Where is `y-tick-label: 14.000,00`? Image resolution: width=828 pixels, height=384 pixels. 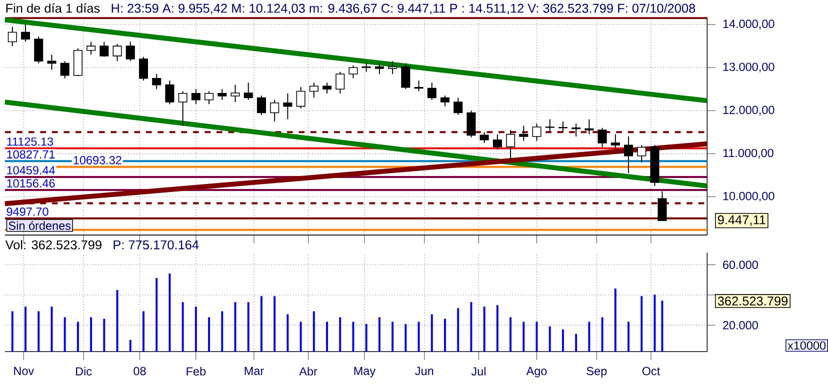 y-tick-label: 14.000,00 is located at coordinates (748, 25).